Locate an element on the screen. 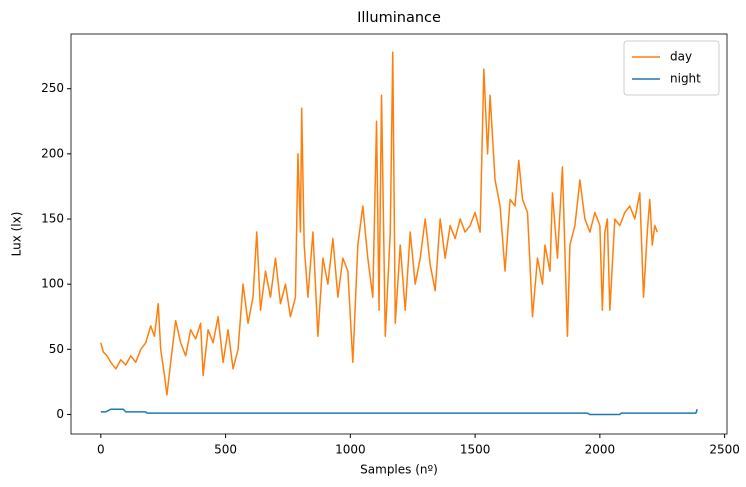 The width and height of the screenshot is (746, 487). x-tick-label: 1000 is located at coordinates (350, 450).